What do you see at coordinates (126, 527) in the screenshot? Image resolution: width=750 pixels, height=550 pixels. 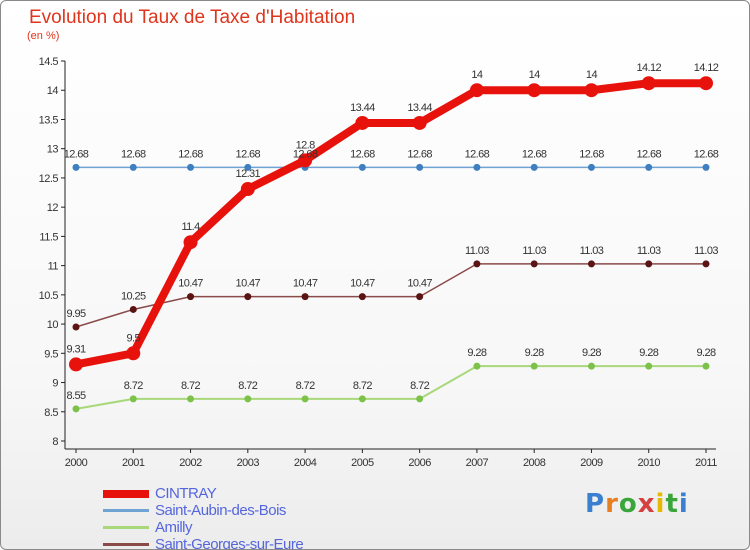 I see `legend-swatch-amilly` at bounding box center [126, 527].